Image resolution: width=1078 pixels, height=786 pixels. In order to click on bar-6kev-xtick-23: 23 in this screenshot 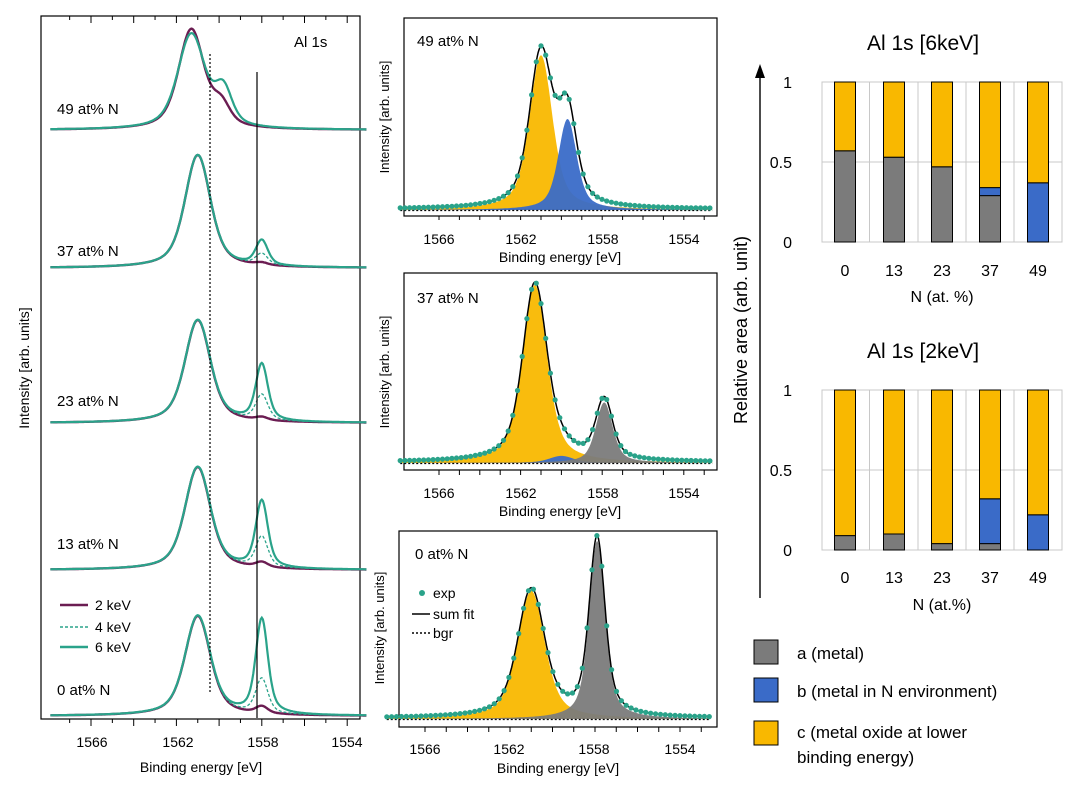, I will do `click(942, 271)`.